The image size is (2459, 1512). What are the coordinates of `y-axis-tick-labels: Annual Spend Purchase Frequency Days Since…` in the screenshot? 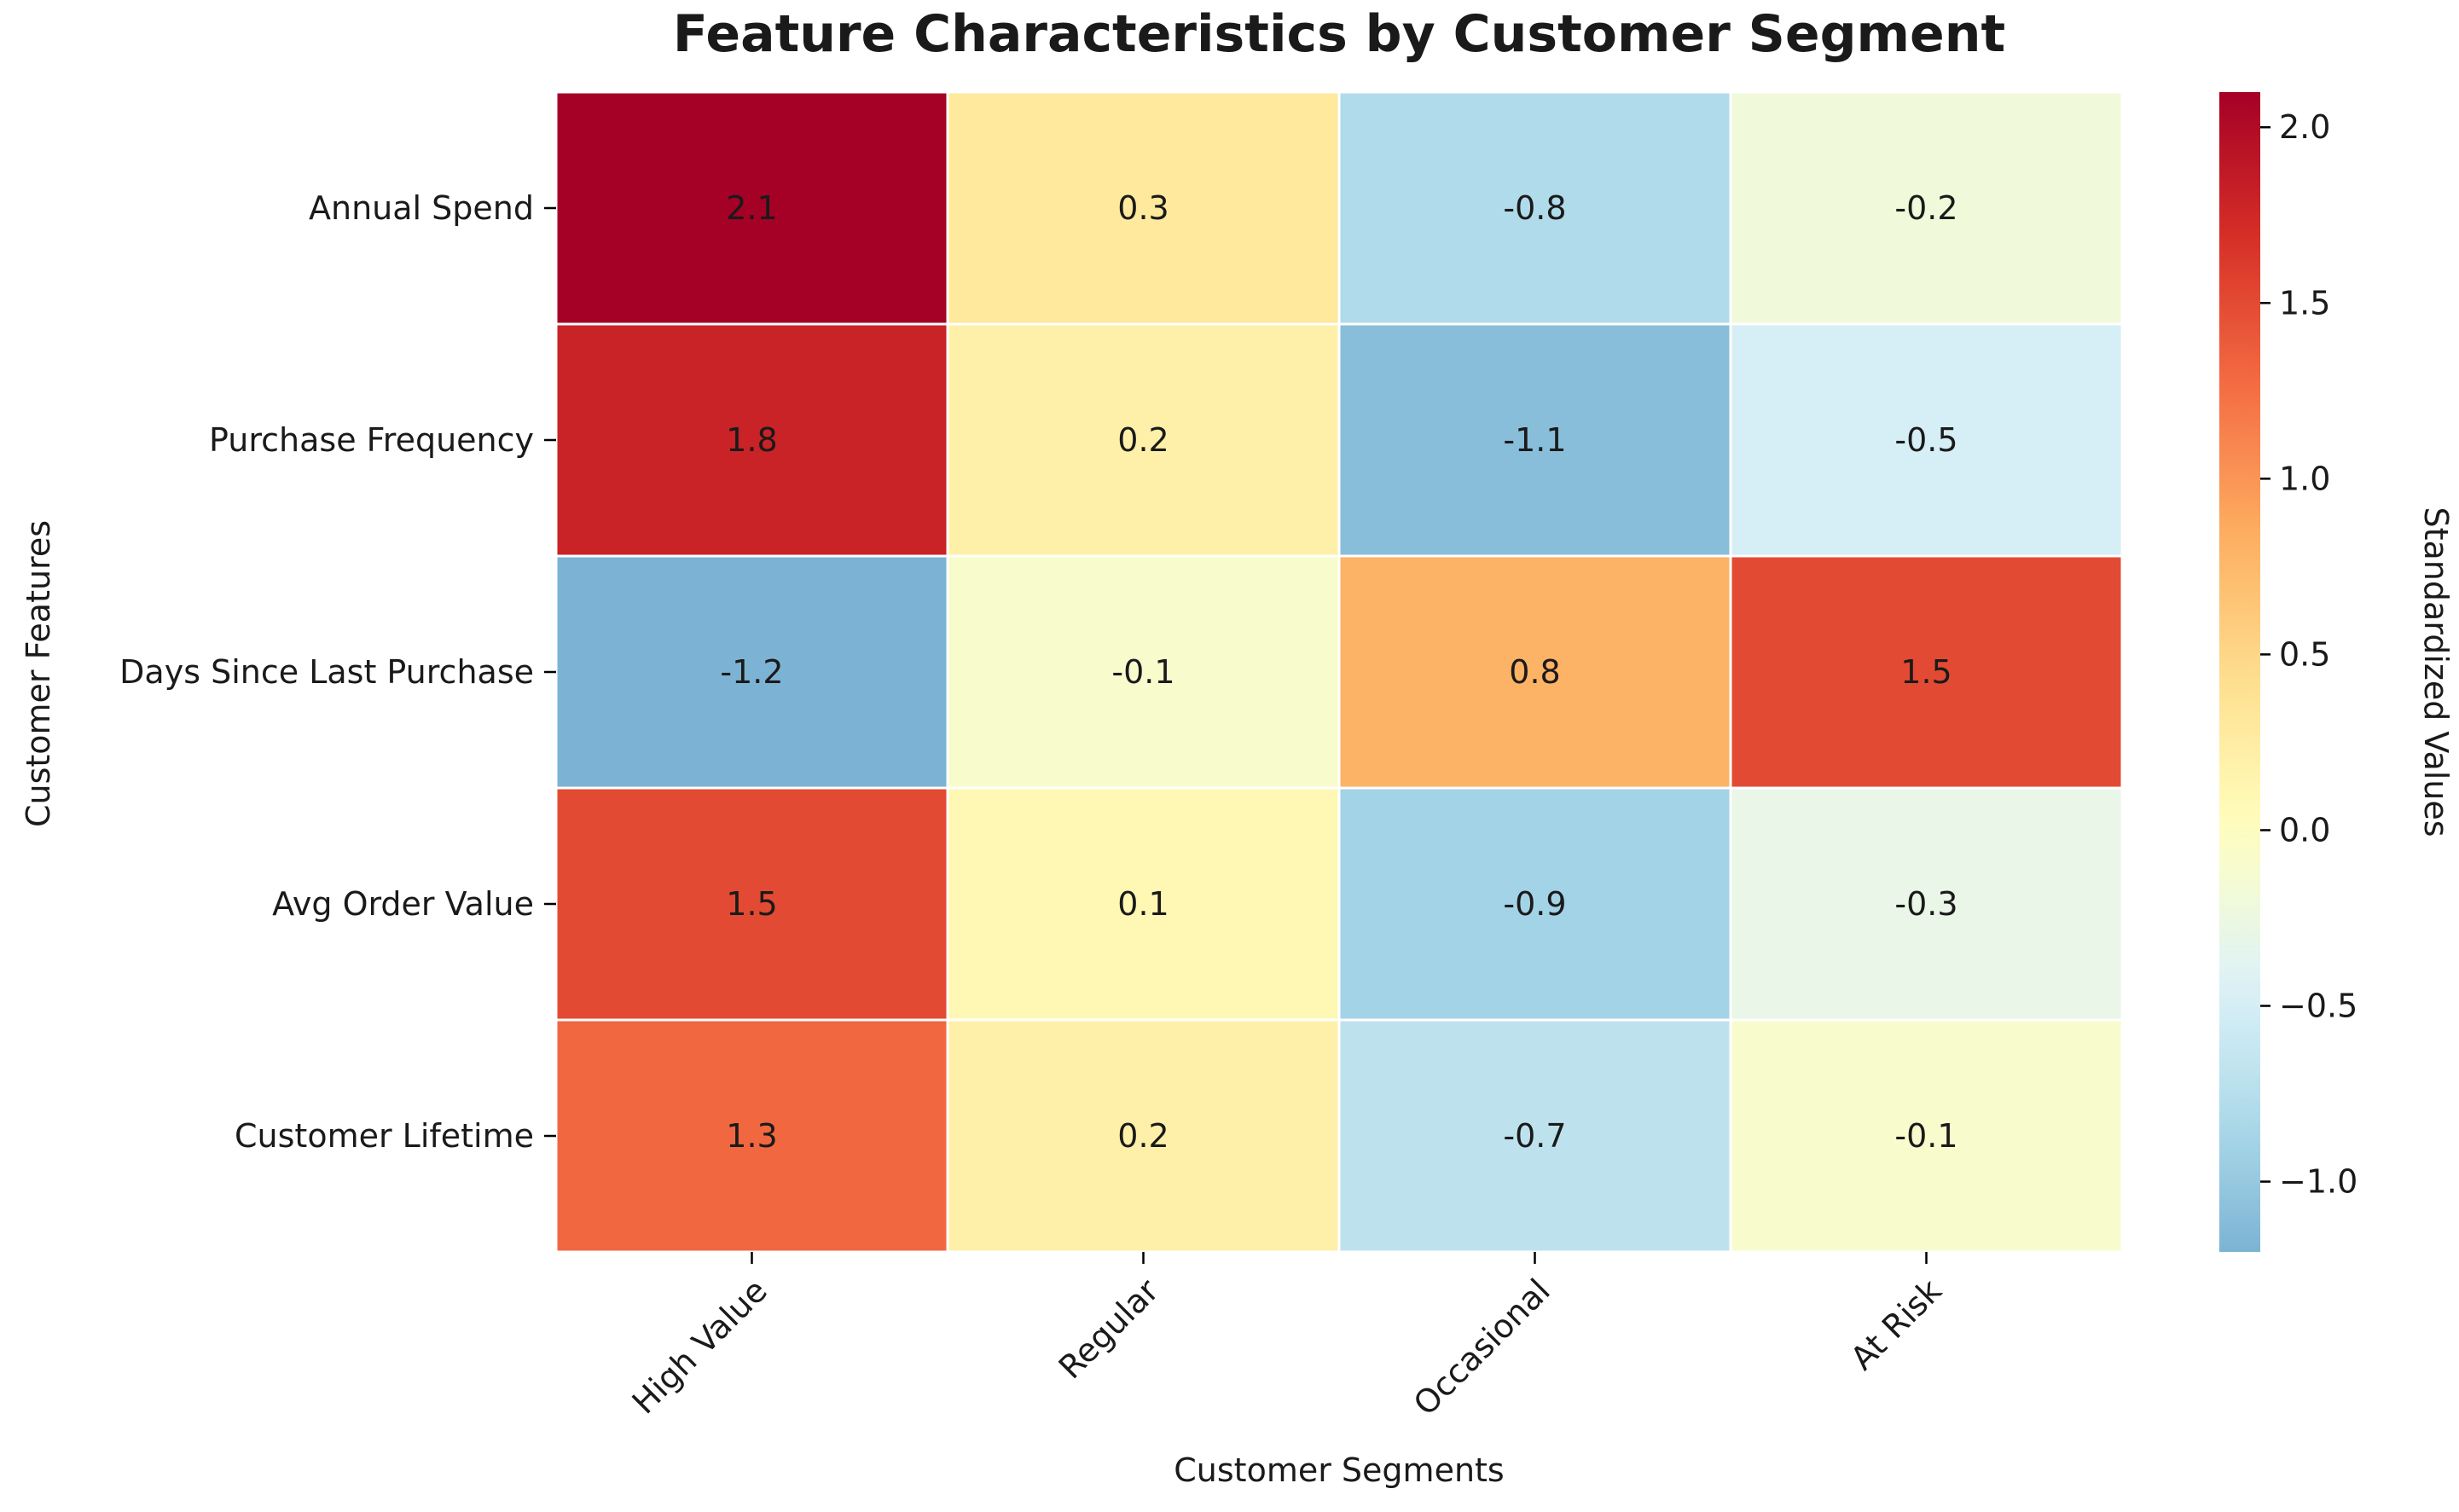 It's located at (338, 672).